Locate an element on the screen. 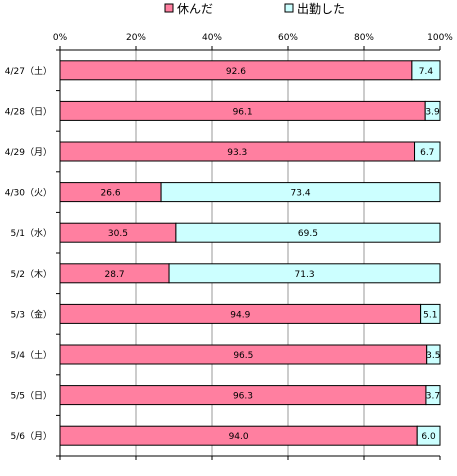 This screenshot has width=457, height=476. category-label: 5/5（日） is located at coordinates (32, 396).